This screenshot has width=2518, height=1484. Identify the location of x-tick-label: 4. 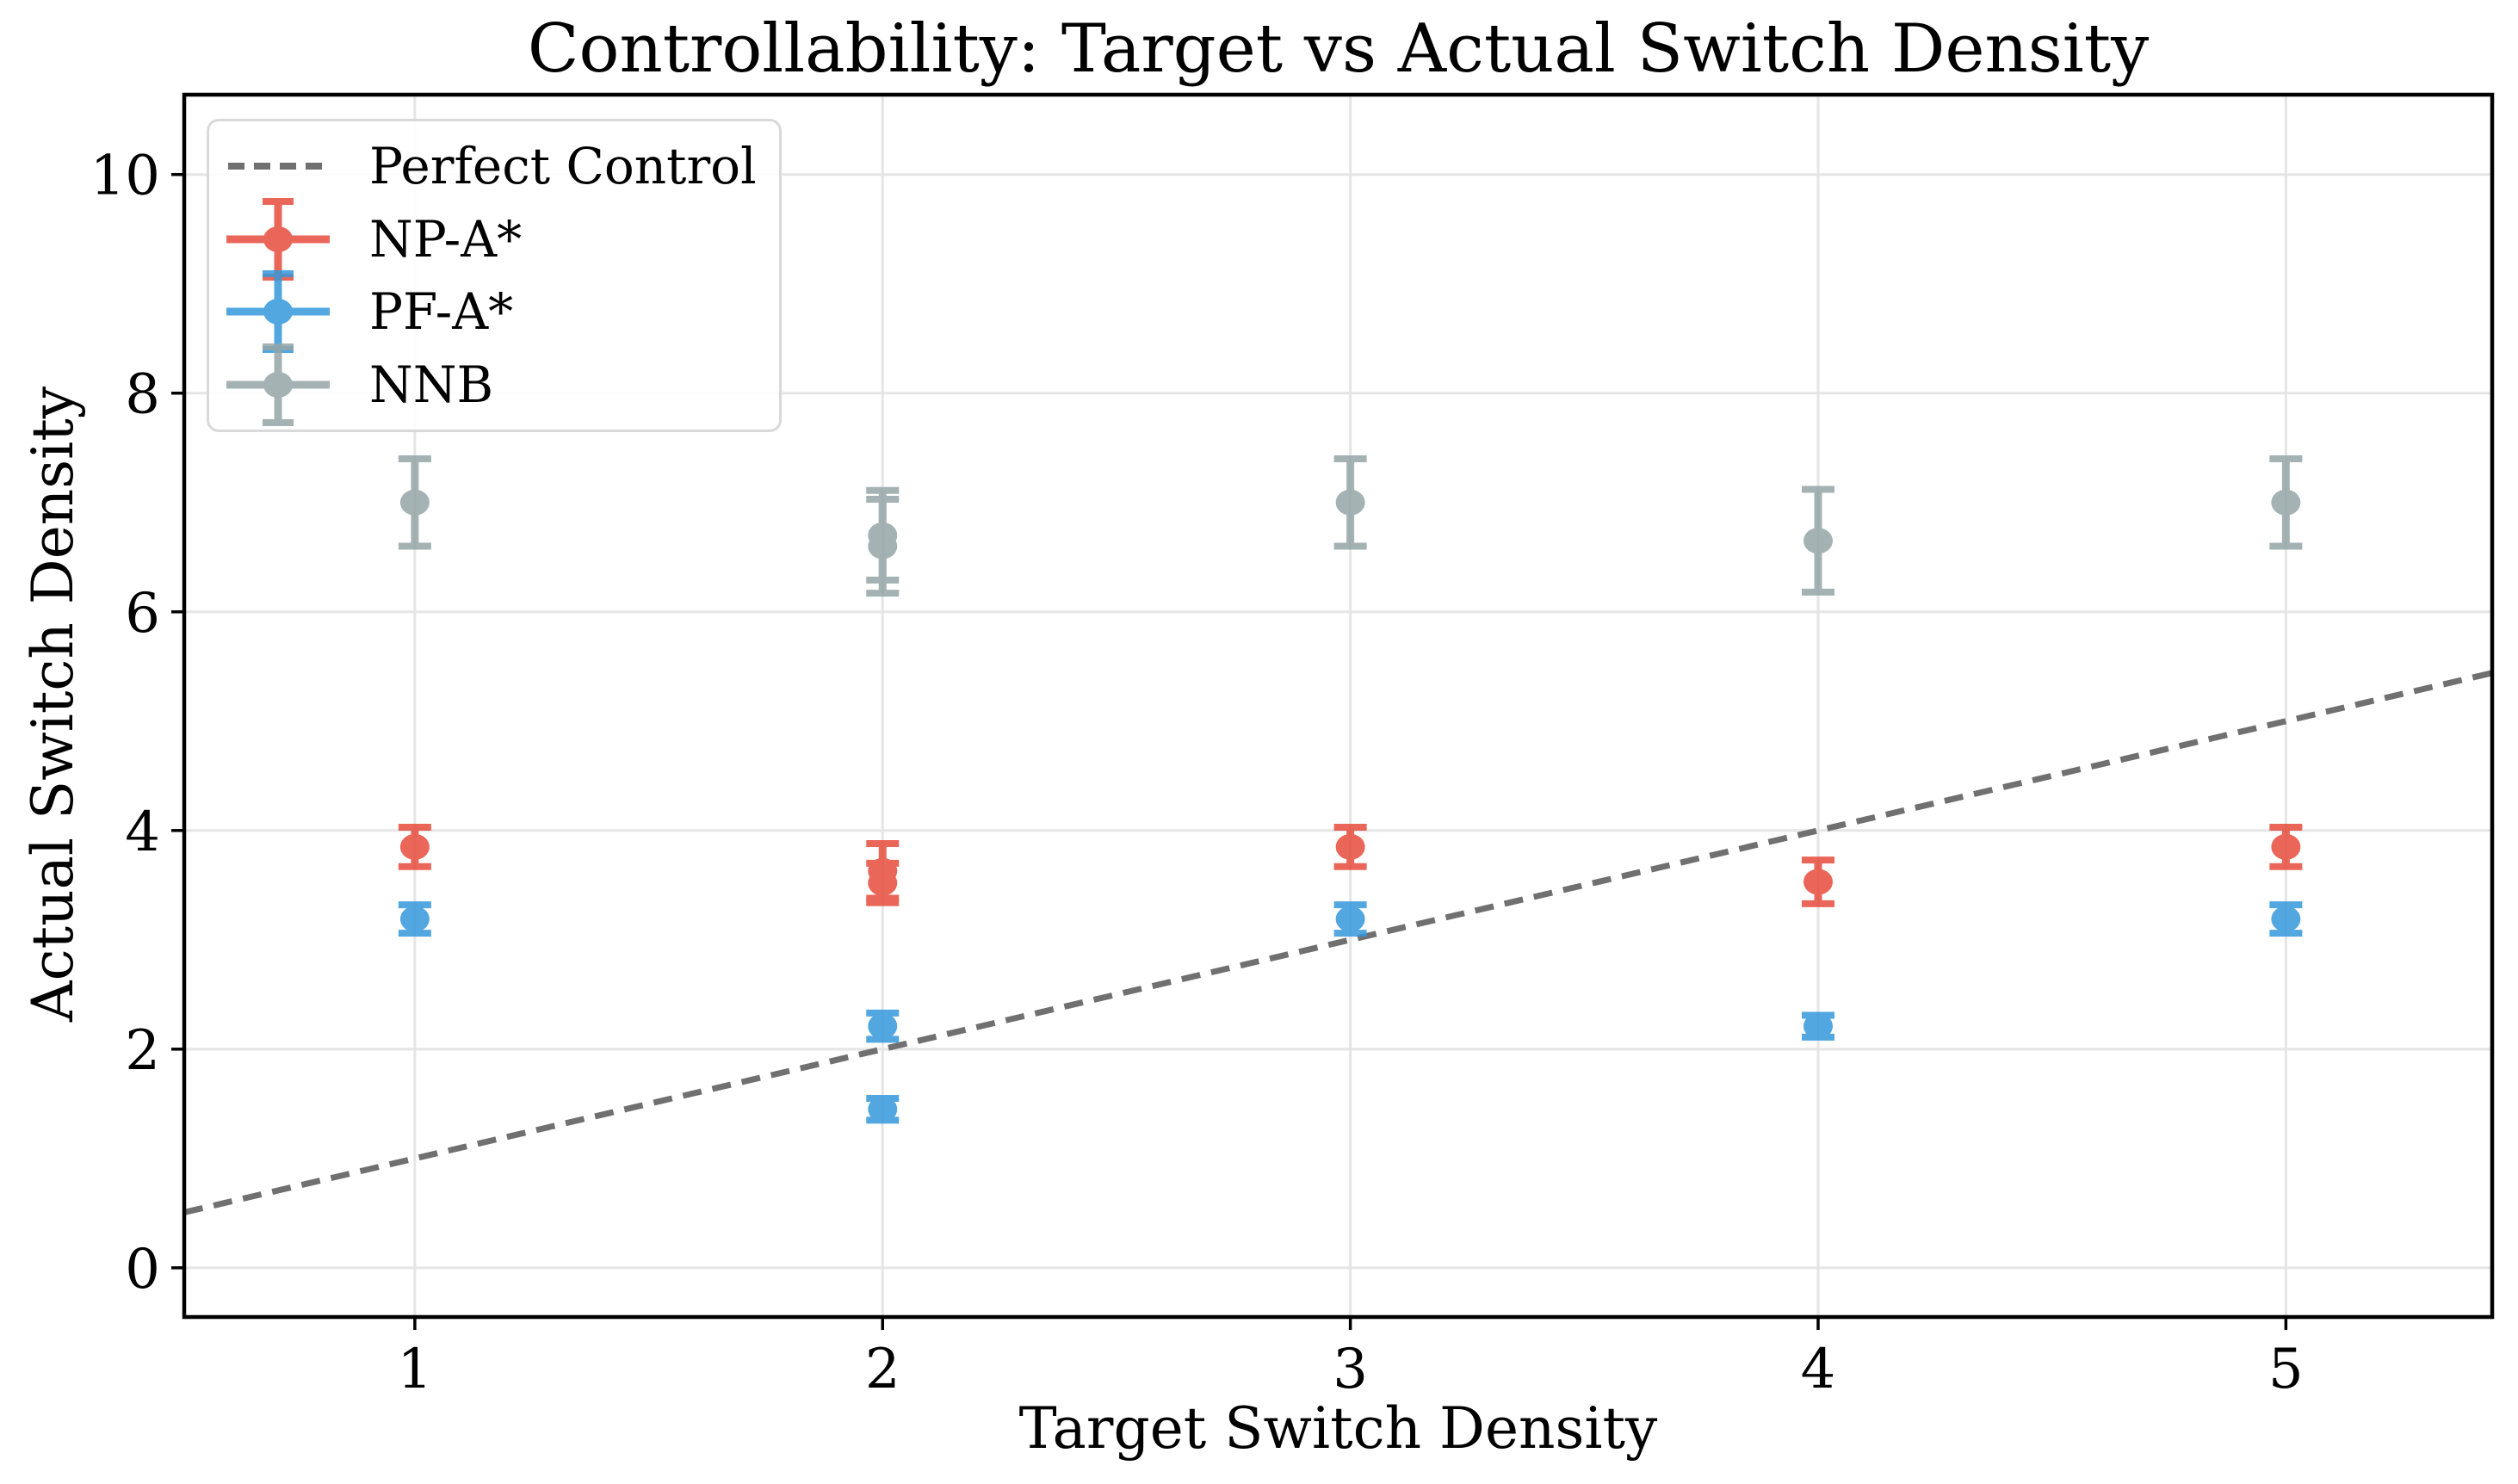
(1819, 1369).